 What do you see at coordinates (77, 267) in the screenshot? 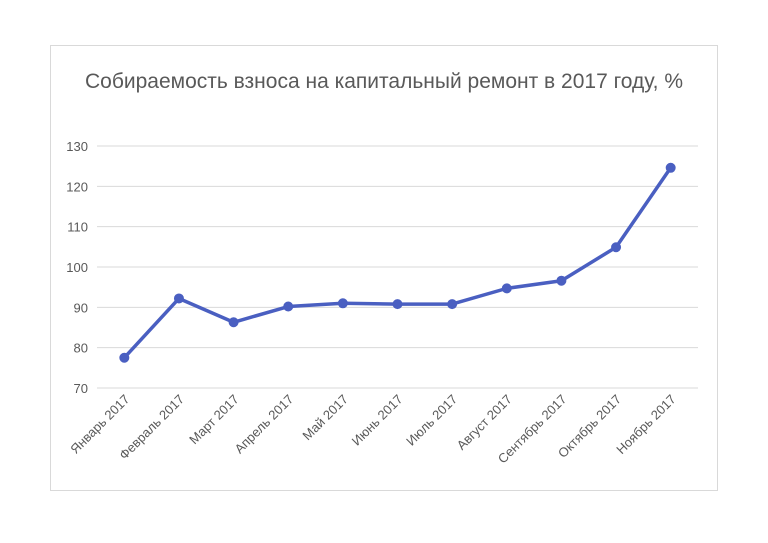
I see `y-tick-label: 100` at bounding box center [77, 267].